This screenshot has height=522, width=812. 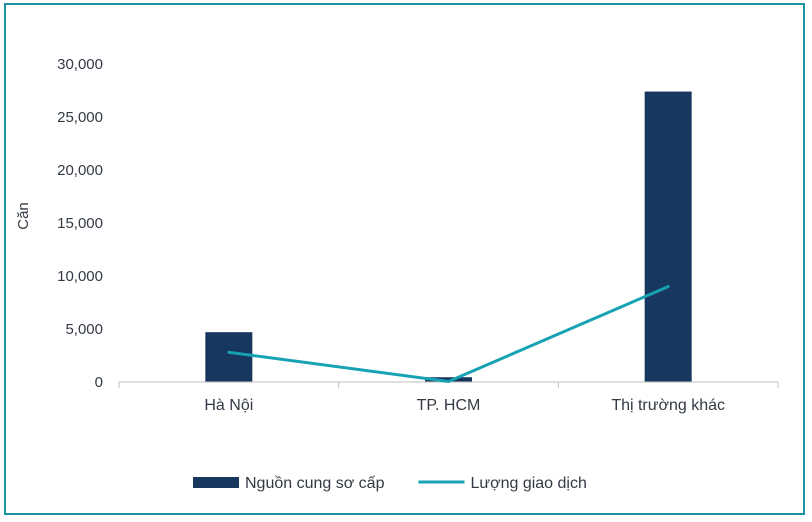 What do you see at coordinates (315, 483) in the screenshot?
I see `legend-label: Nguồn cung sơ cấp` at bounding box center [315, 483].